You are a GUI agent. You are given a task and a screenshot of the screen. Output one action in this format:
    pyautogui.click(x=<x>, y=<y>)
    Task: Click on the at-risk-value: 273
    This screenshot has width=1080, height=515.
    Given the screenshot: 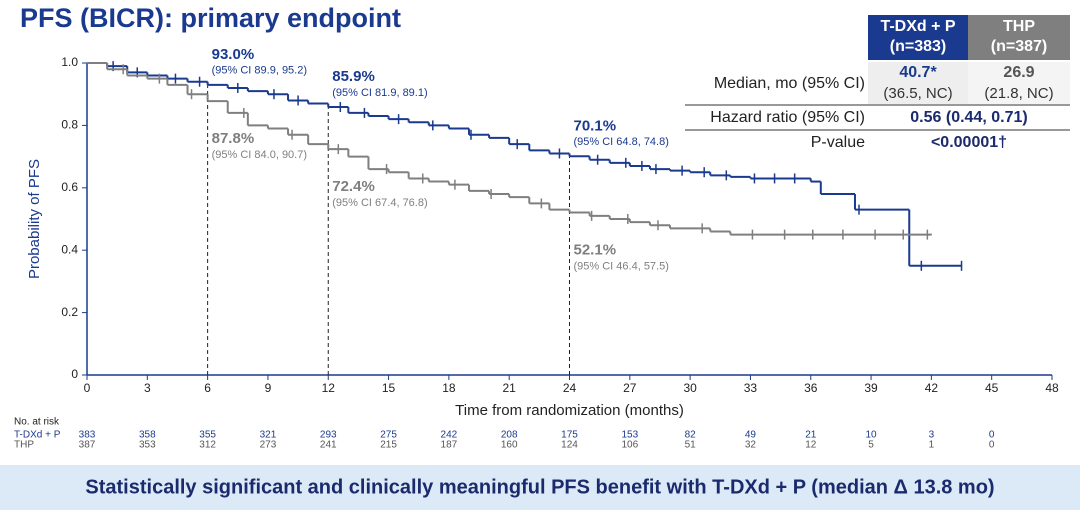 What is the action you would take?
    pyautogui.click(x=268, y=445)
    